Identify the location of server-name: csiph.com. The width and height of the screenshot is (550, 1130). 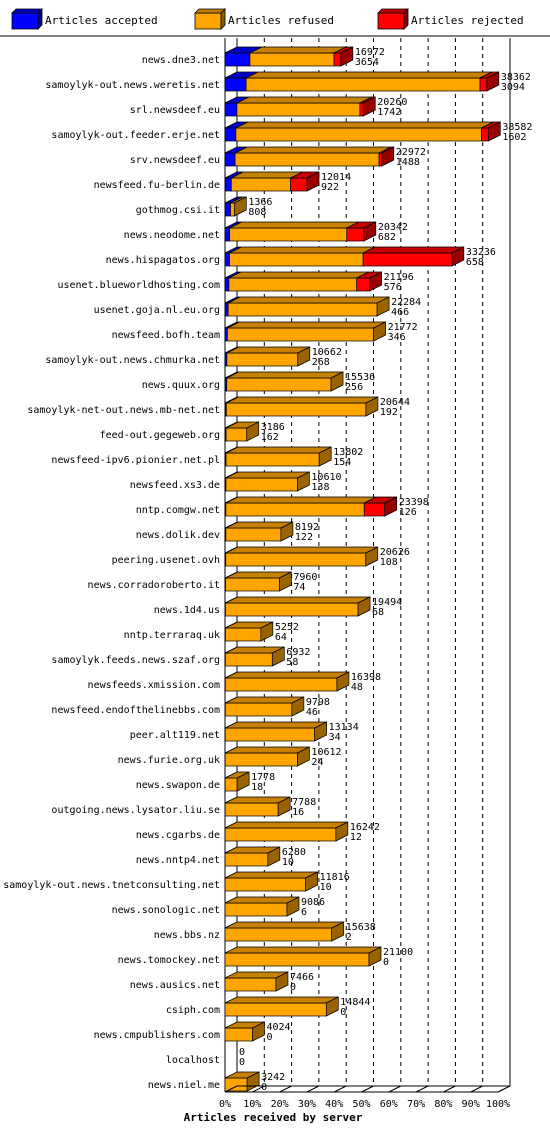
(193, 1010).